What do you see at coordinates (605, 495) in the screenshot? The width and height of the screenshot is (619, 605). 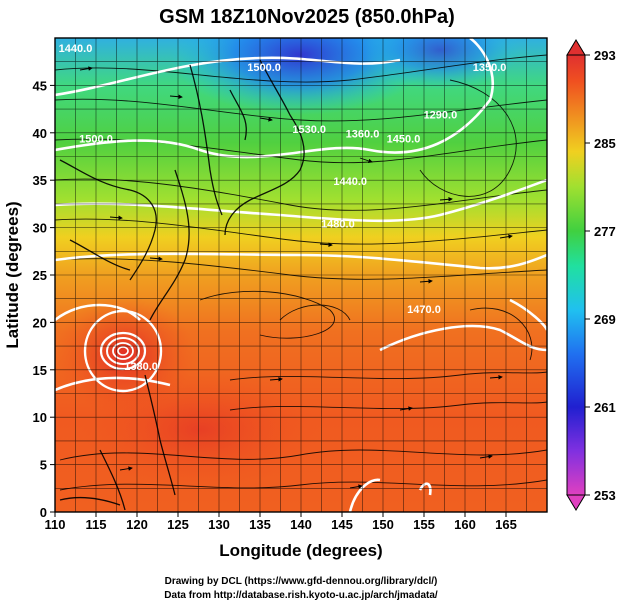 I see `colorbar-tick-label: 253` at bounding box center [605, 495].